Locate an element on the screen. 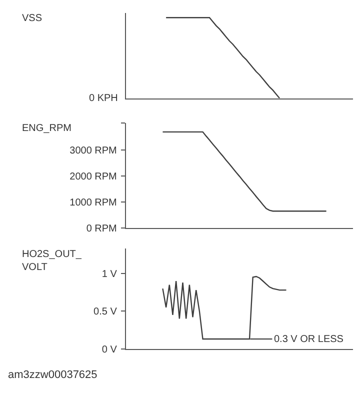 The width and height of the screenshot is (363, 403). y-tick-label: 2000 RPM is located at coordinates (93, 177).